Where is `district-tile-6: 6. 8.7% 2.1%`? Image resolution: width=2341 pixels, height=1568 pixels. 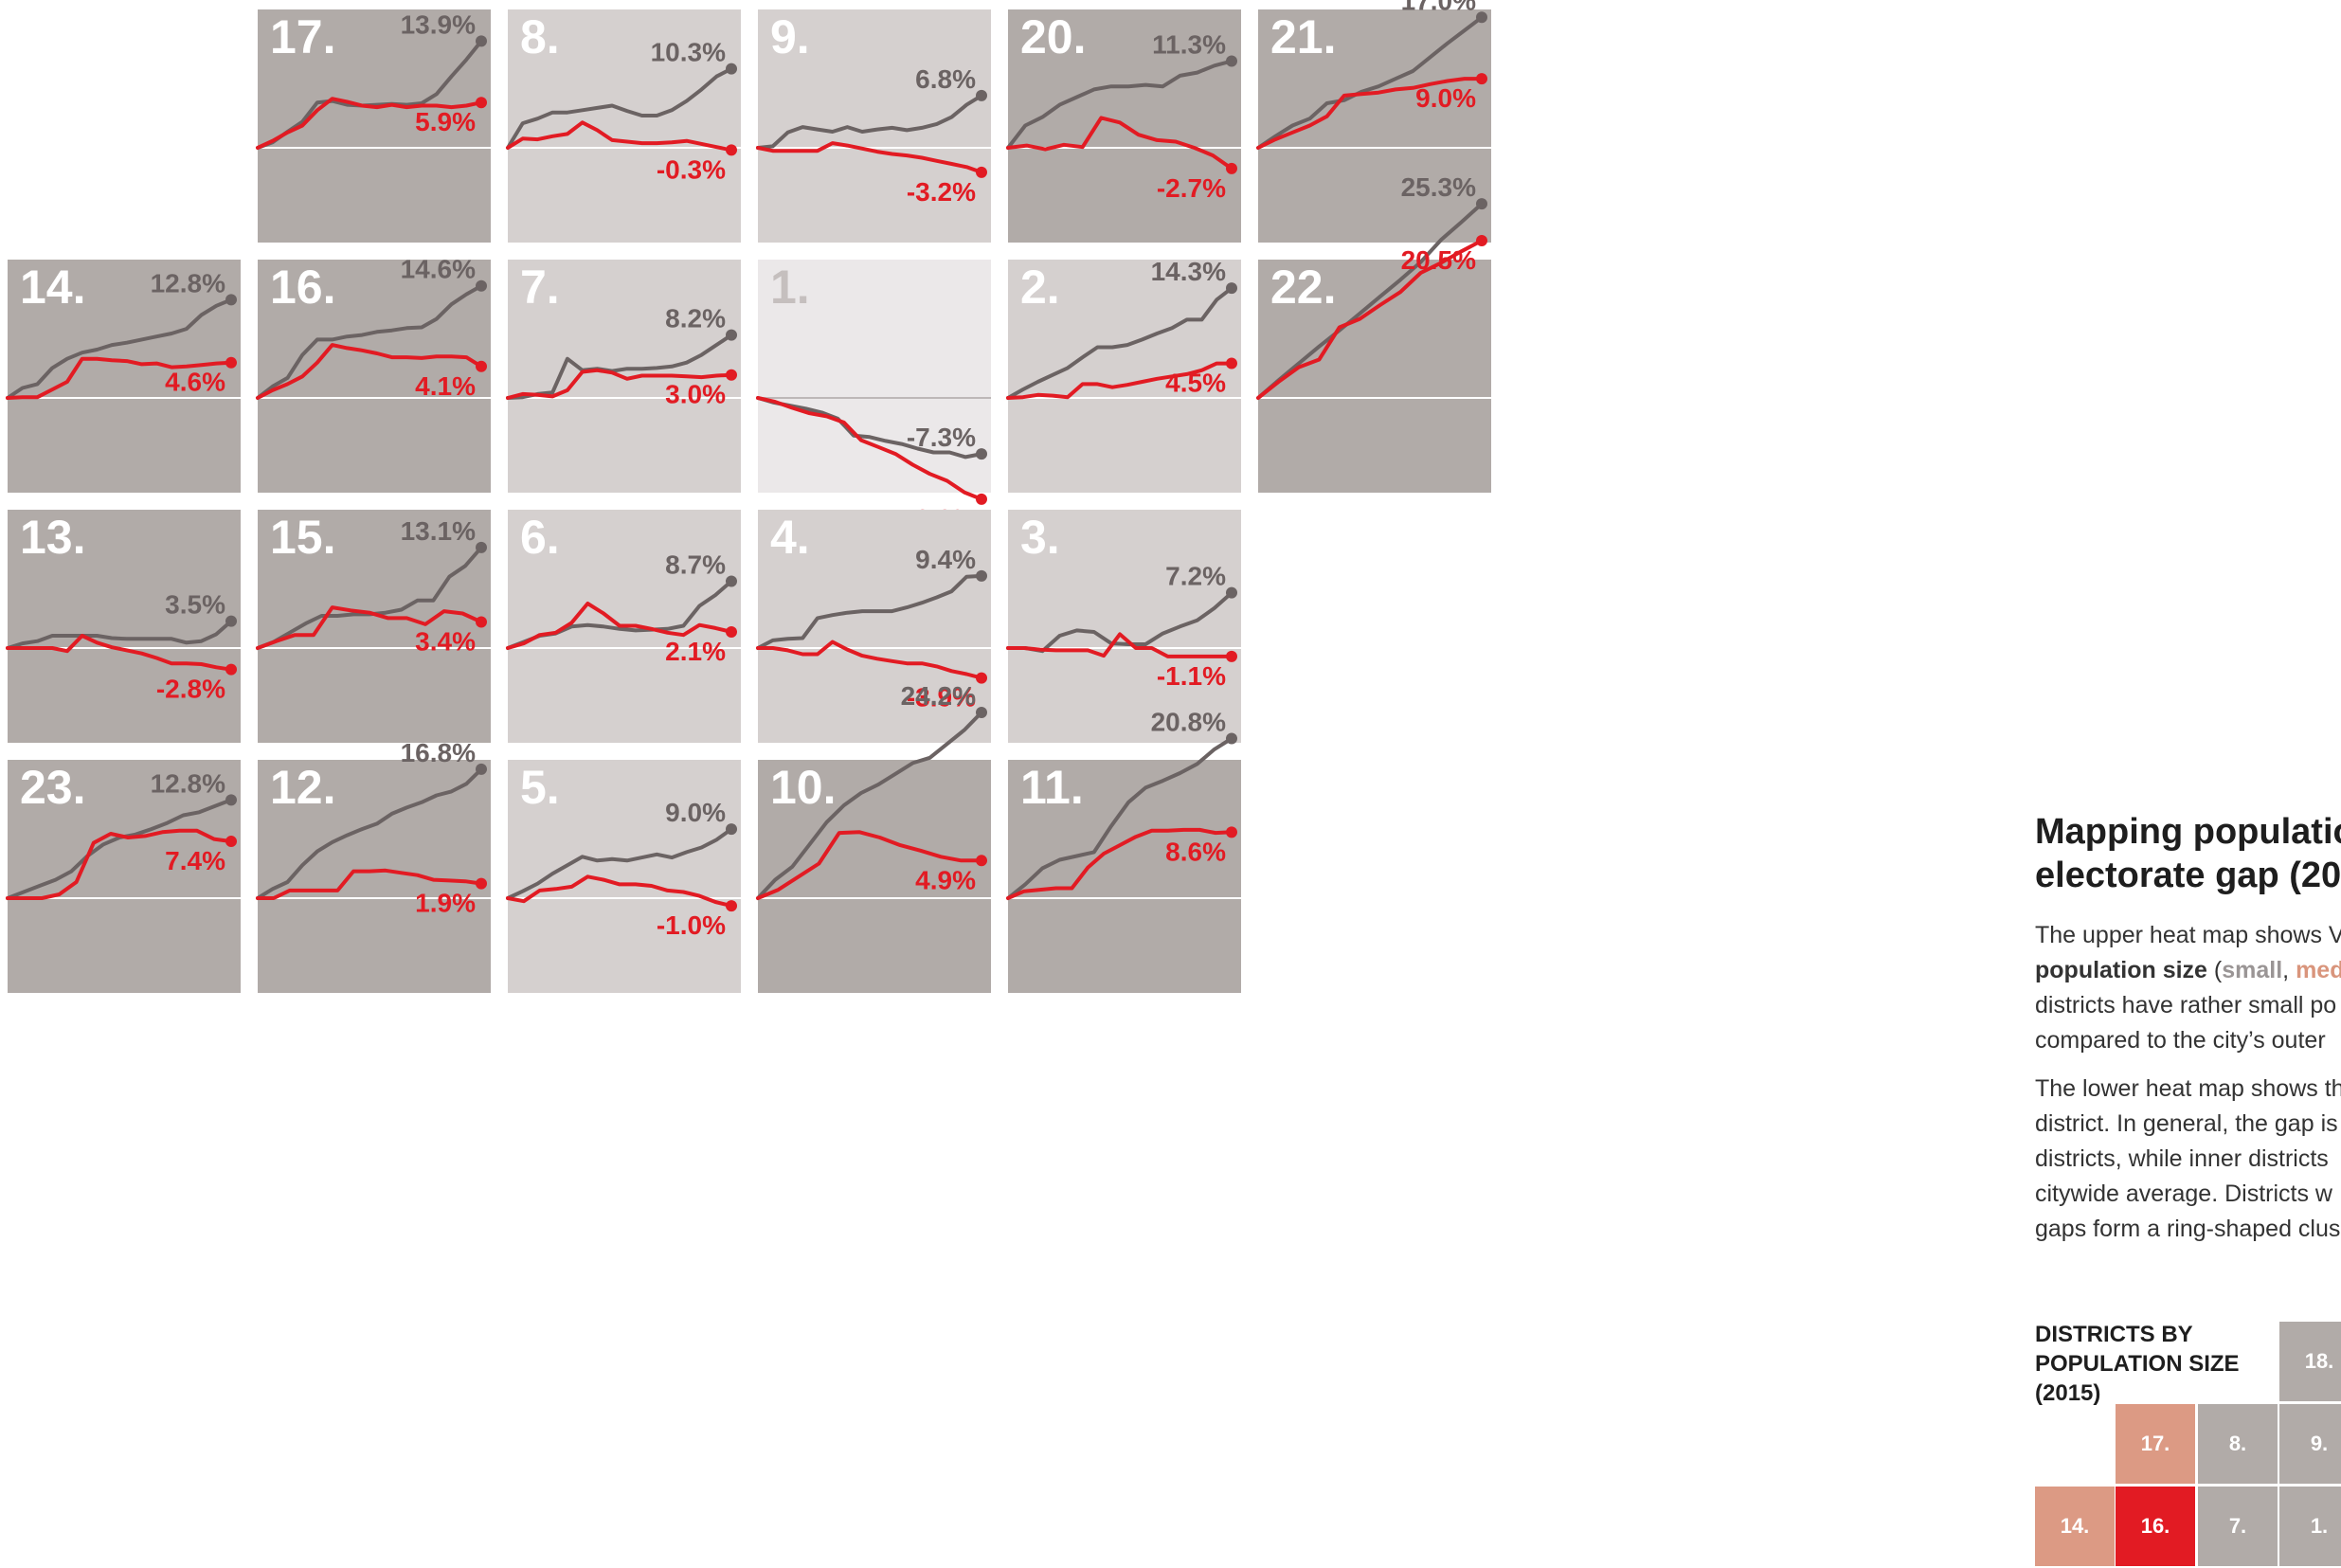 district-tile-6: 6. 8.7% 2.1% is located at coordinates (624, 626).